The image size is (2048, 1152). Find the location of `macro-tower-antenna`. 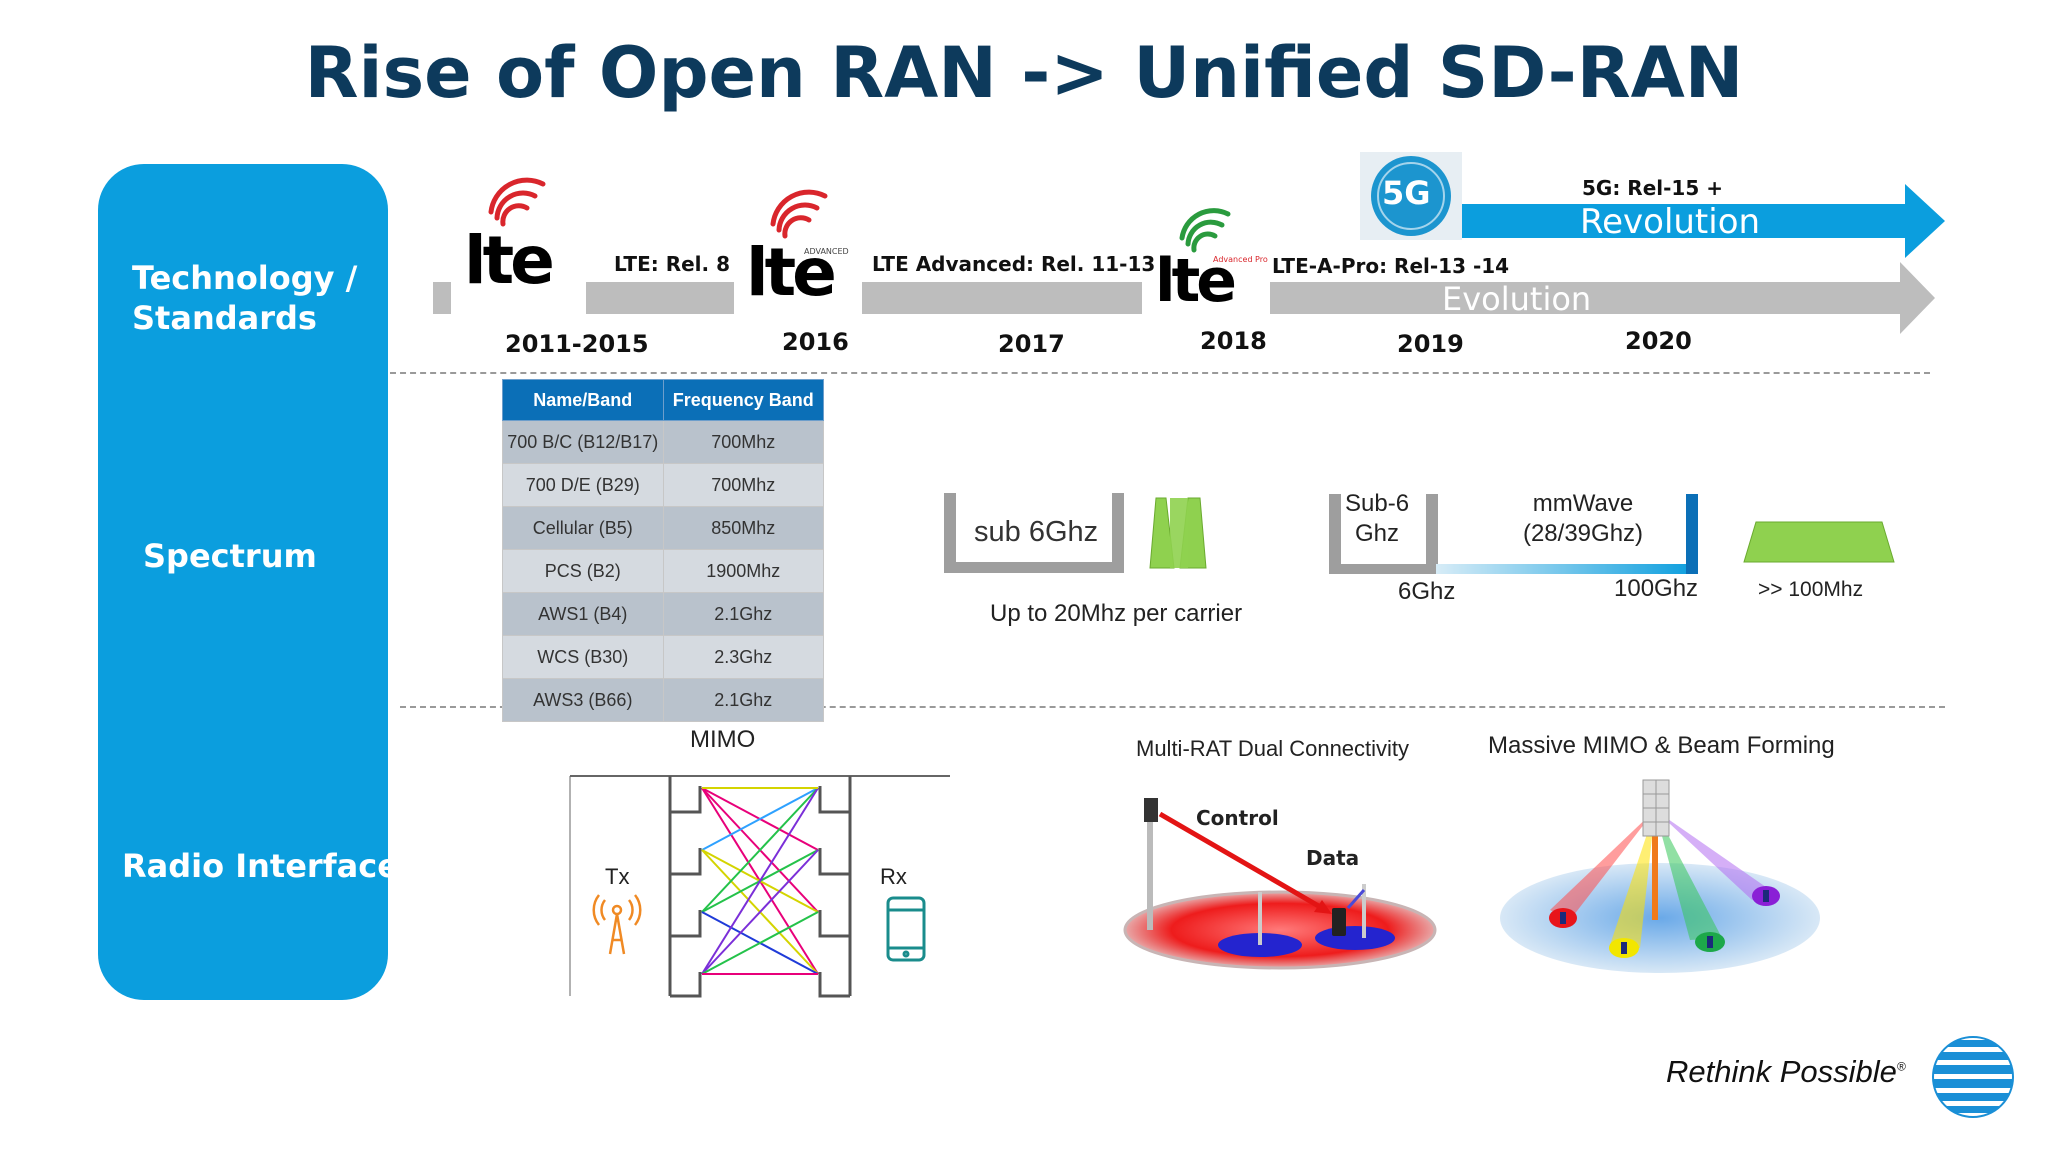

macro-tower-antenna is located at coordinates (1151, 810).